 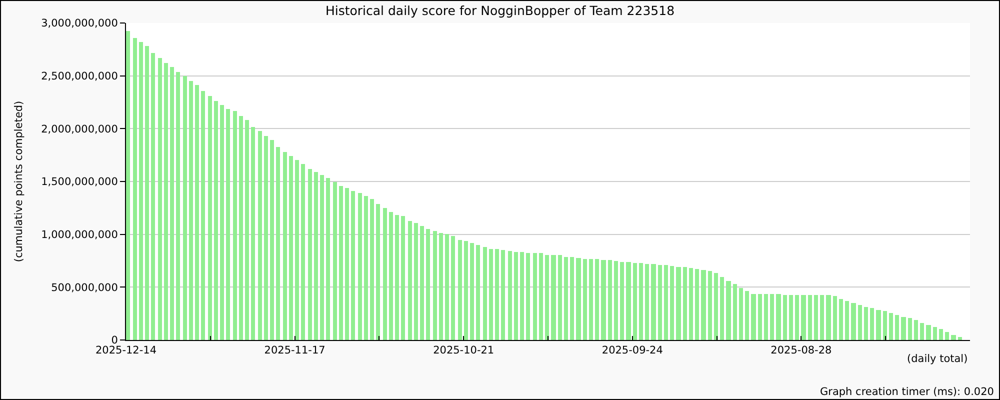 I want to click on y-axis-title: (cumulative points completed), so click(x=18, y=181).